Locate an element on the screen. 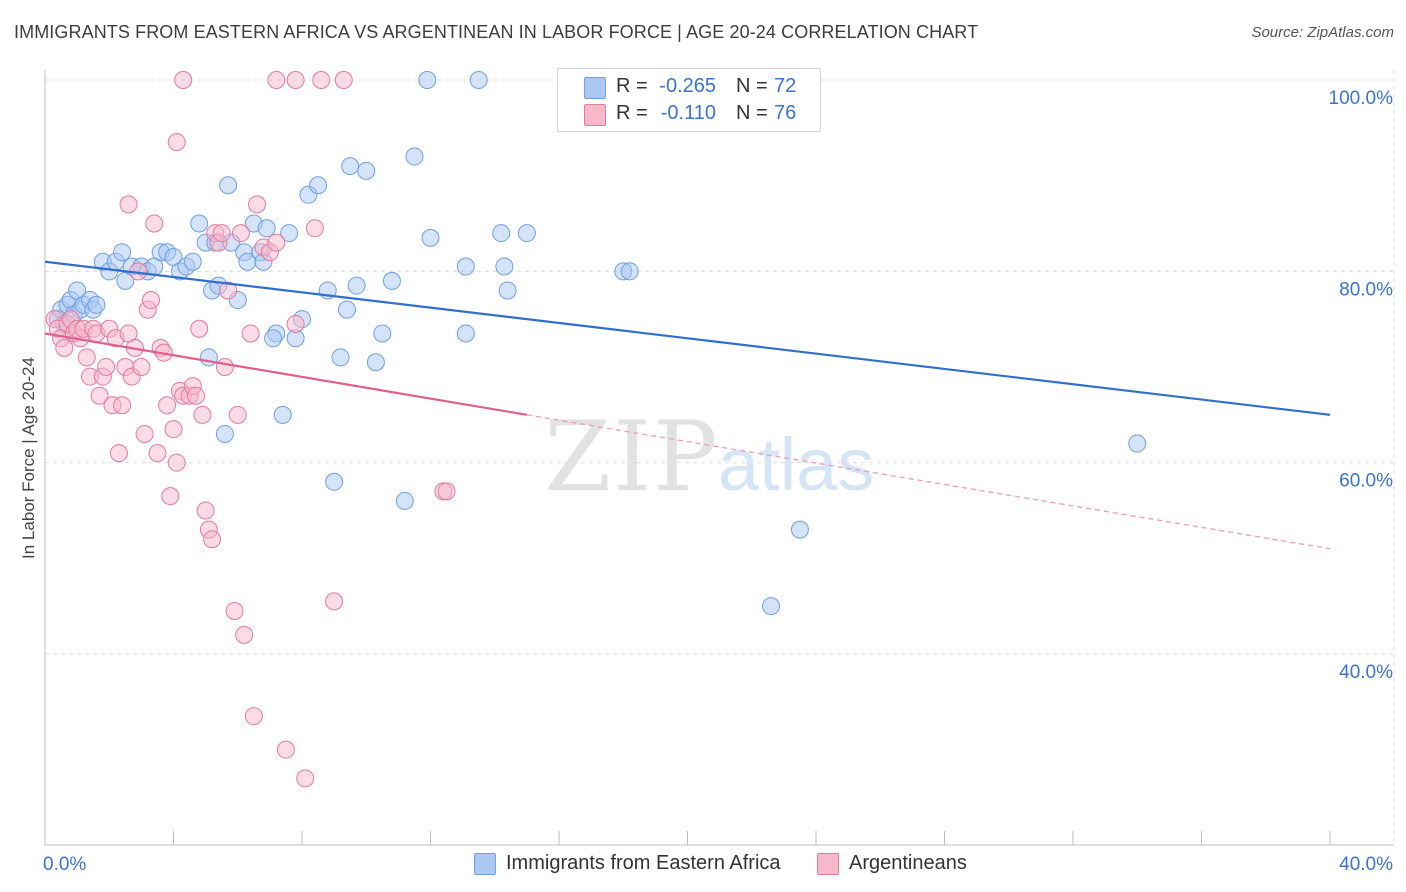 The image size is (1406, 892). legend-label: Argentineans is located at coordinates (908, 863).